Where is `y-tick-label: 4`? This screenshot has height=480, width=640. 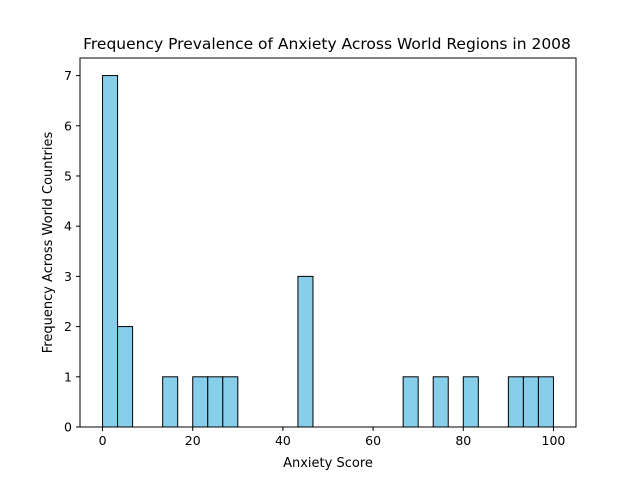 y-tick-label: 4 is located at coordinates (68, 226).